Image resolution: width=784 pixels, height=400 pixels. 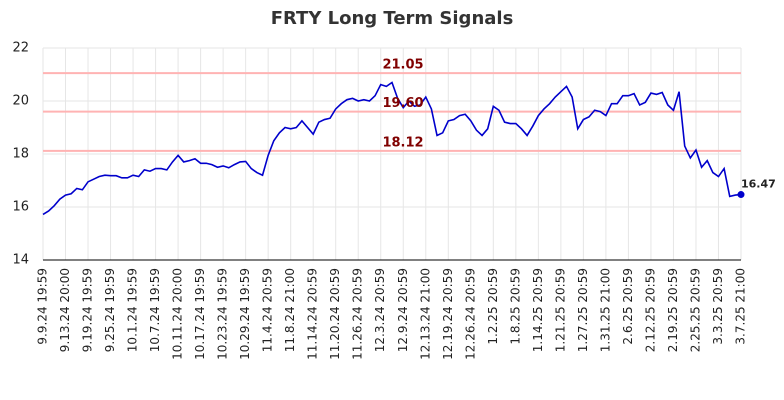 What do you see at coordinates (358, 314) in the screenshot?
I see `x-tick-label: 11.26.24 20:59` at bounding box center [358, 314].